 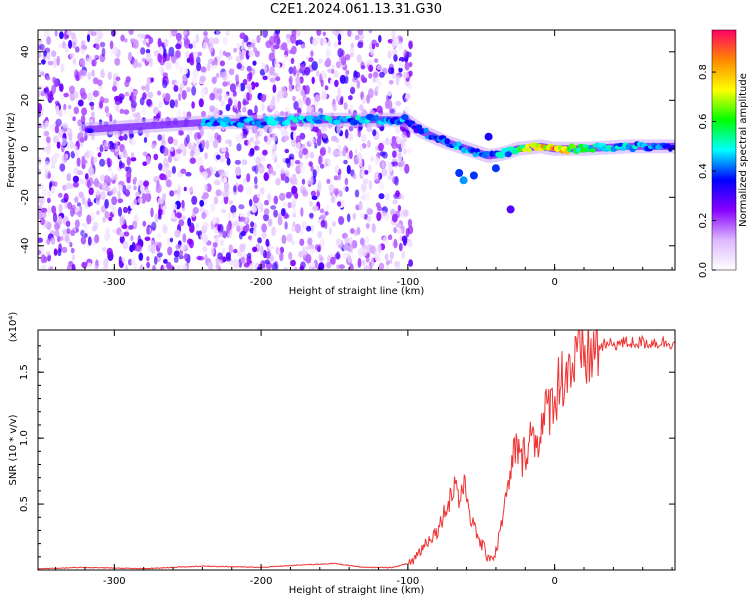 What do you see at coordinates (703, 221) in the screenshot?
I see `colorbar-tick-label: 0.2` at bounding box center [703, 221].